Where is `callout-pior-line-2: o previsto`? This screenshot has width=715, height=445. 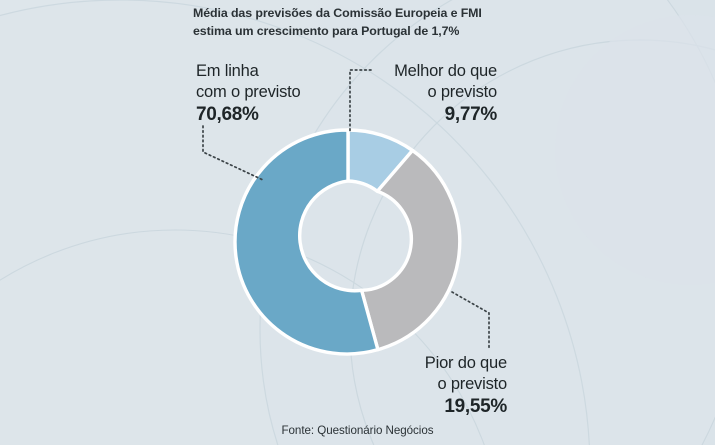 callout-pior-line-2: o previsto is located at coordinates (472, 384).